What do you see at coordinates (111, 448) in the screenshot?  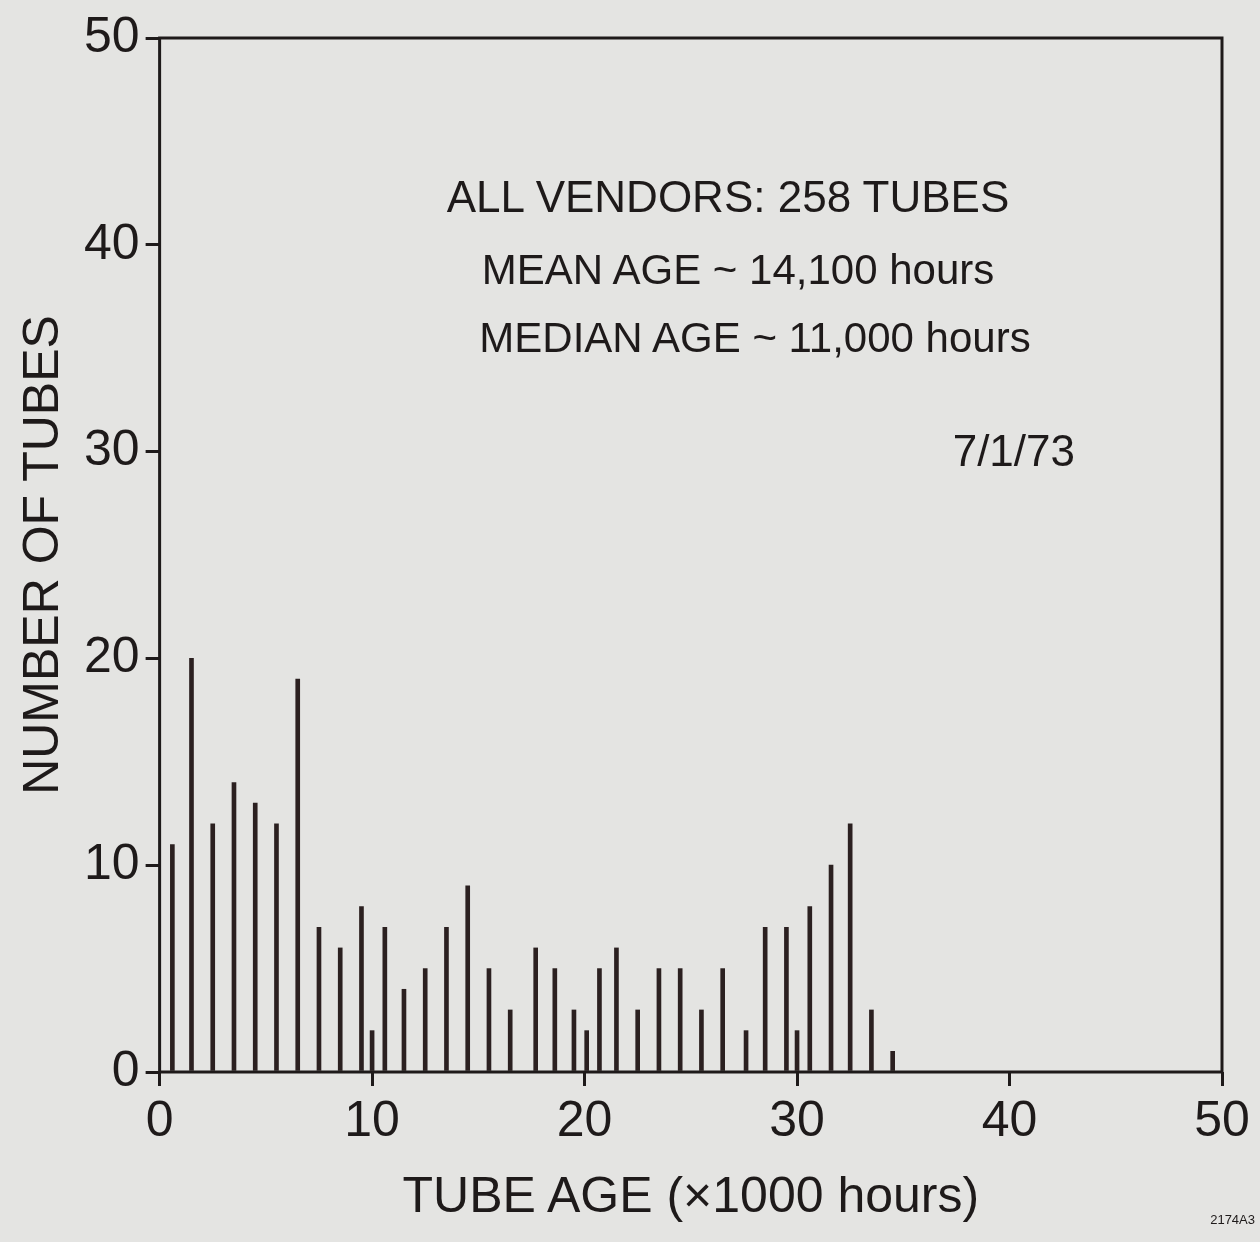 I see `y-tick-label: 30` at bounding box center [111, 448].